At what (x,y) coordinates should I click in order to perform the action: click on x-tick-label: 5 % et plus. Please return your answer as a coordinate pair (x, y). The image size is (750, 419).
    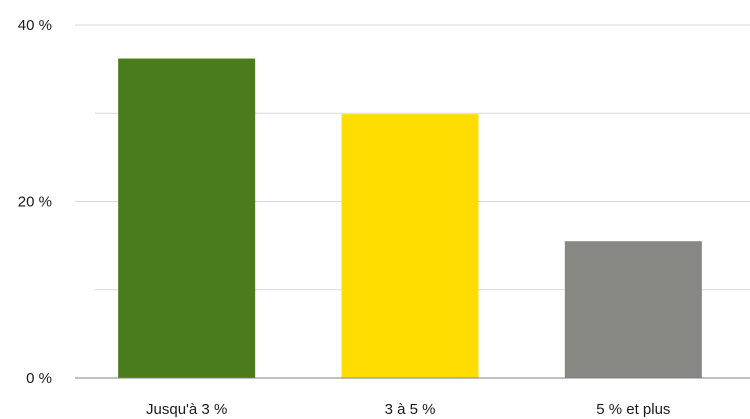
    Looking at the image, I should click on (633, 409).